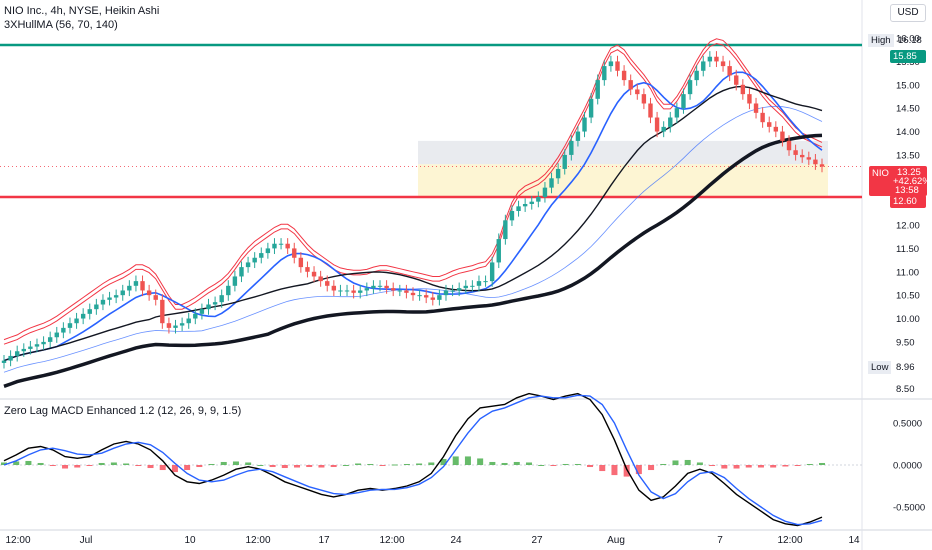  Describe the element at coordinates (908, 56) in the screenshot. I see `upper-line-badge: 15.85` at that location.